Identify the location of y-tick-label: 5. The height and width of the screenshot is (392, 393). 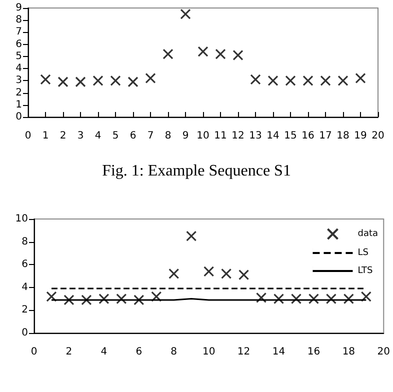
(19, 56).